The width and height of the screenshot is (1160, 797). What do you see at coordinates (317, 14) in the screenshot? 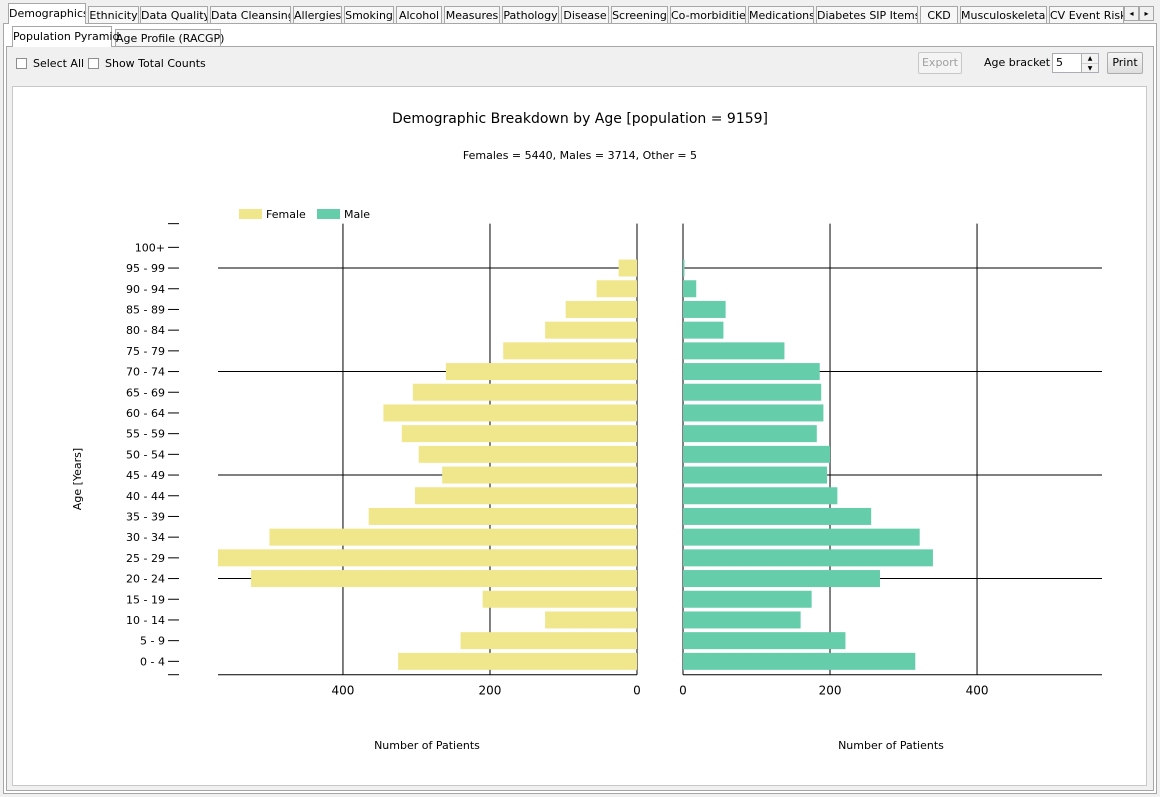
I see `tab-allergies: Allergies` at bounding box center [317, 14].